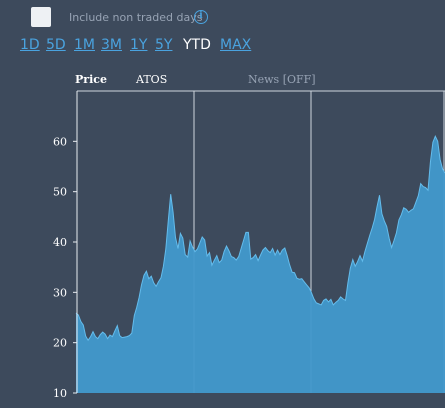  I want to click on tab-price: Price, so click(91, 79).